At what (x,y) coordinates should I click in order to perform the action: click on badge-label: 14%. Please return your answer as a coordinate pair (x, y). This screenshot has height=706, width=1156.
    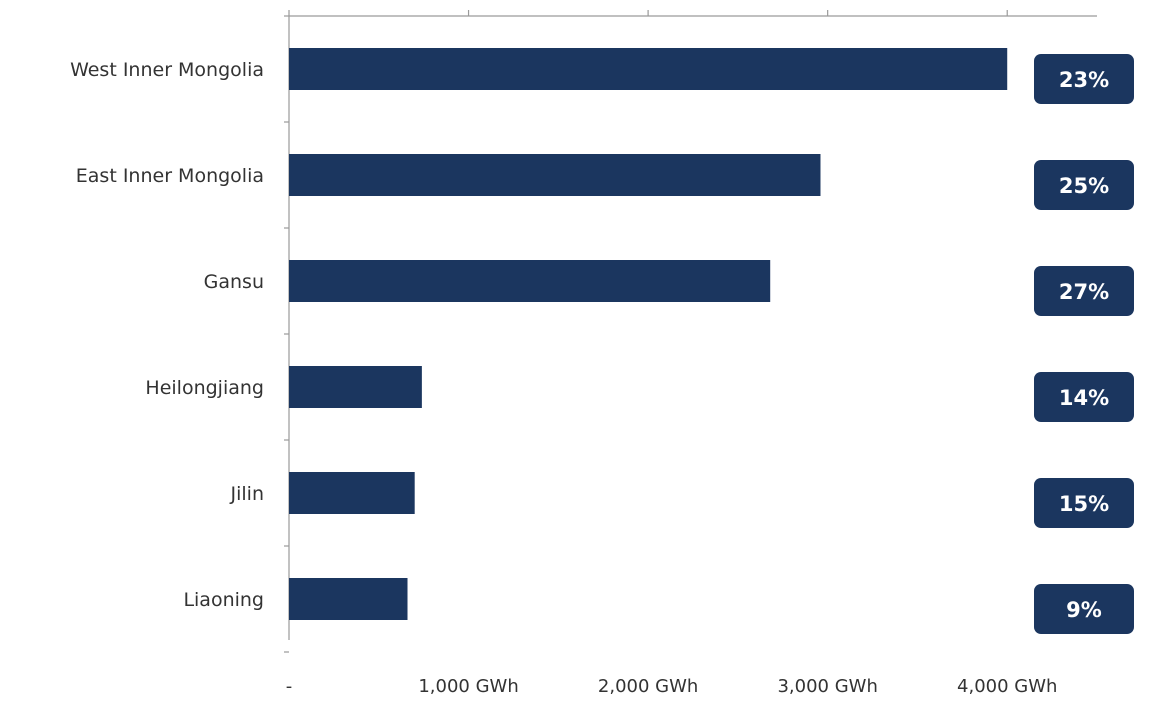
    Looking at the image, I should click on (1084, 398).